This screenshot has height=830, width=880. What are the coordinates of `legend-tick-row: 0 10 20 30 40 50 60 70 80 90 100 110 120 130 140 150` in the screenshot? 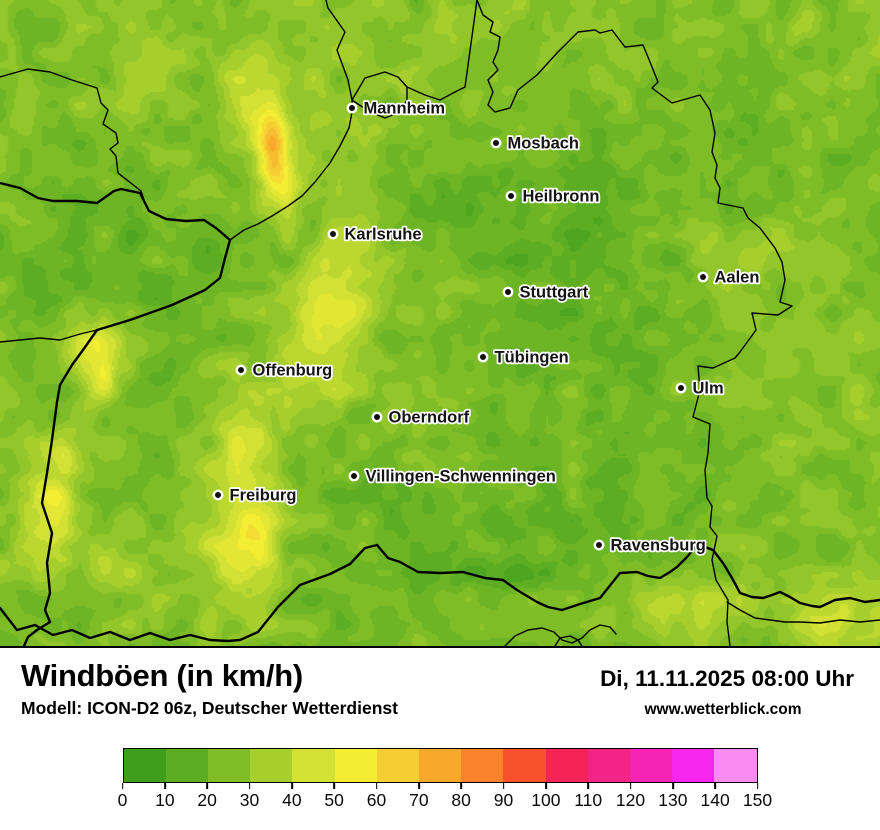 It's located at (445, 798).